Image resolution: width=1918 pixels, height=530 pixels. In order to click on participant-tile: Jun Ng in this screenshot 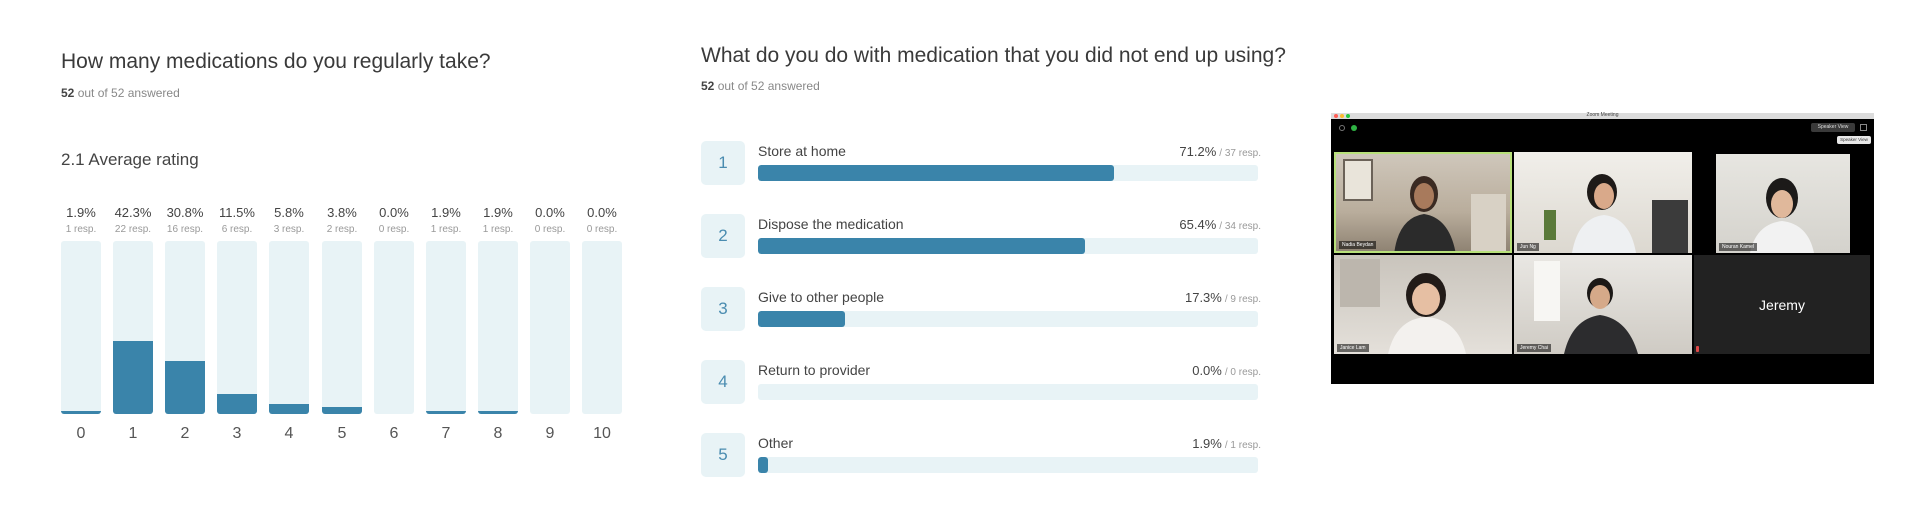, I will do `click(1603, 202)`.